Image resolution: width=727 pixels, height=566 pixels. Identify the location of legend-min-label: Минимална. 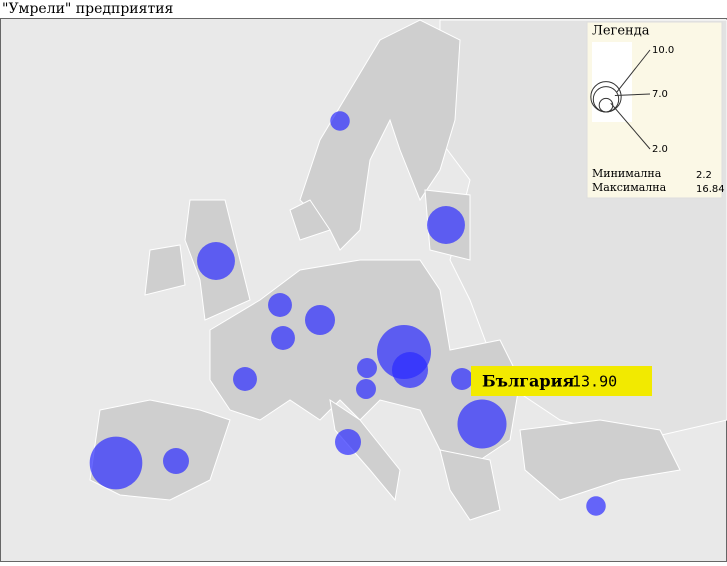
(627, 173).